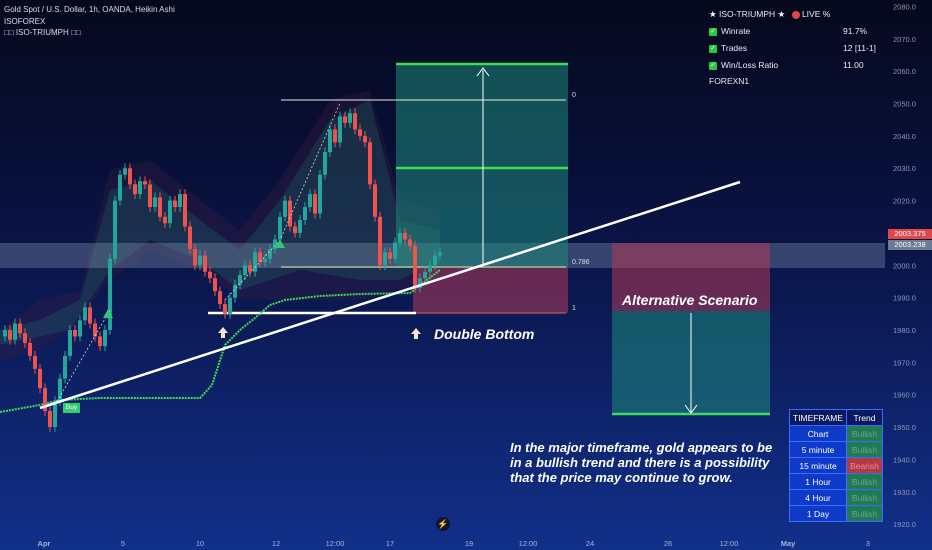 The width and height of the screenshot is (932, 550). What do you see at coordinates (25, 21) in the screenshot?
I see `indicator-name: ISOFOREX` at bounding box center [25, 21].